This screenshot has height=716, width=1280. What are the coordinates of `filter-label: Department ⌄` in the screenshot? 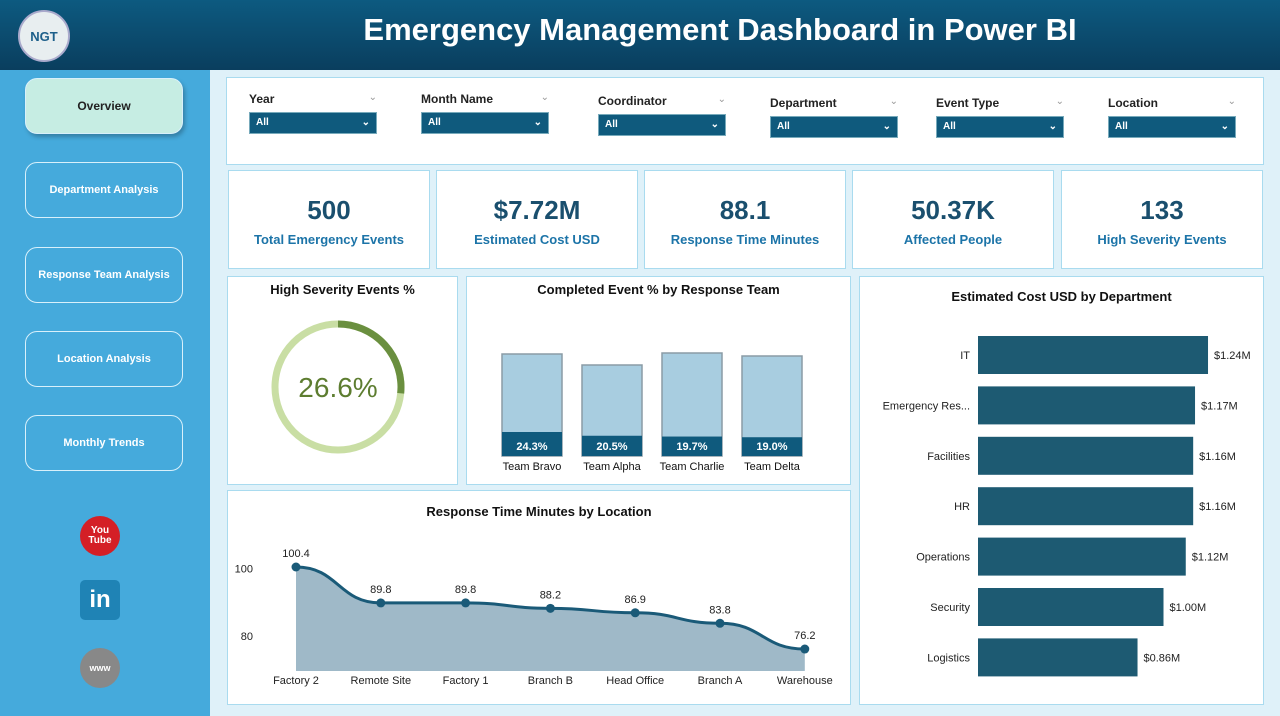 It's located at (834, 103).